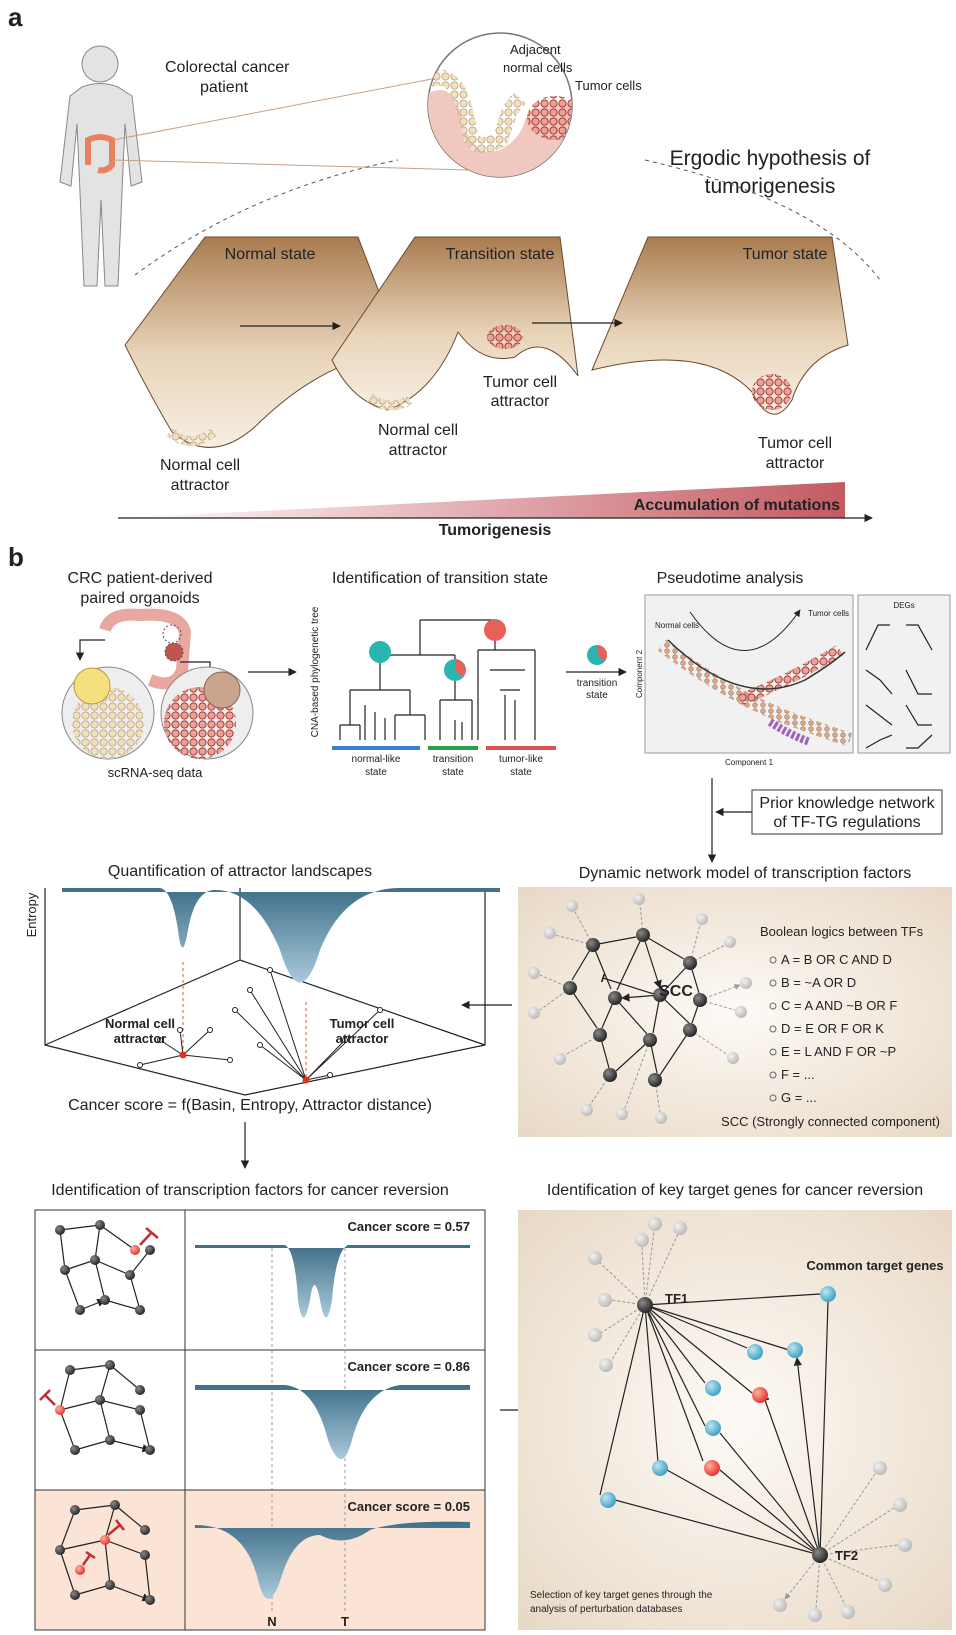  What do you see at coordinates (597, 695) in the screenshot?
I see `pie-label: state` at bounding box center [597, 695].